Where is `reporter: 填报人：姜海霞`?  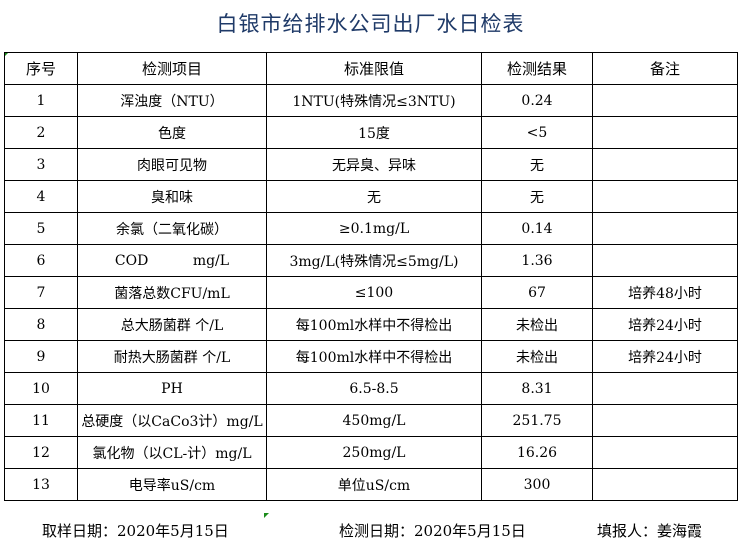 reporter: 填报人：姜海霞 is located at coordinates (650, 531).